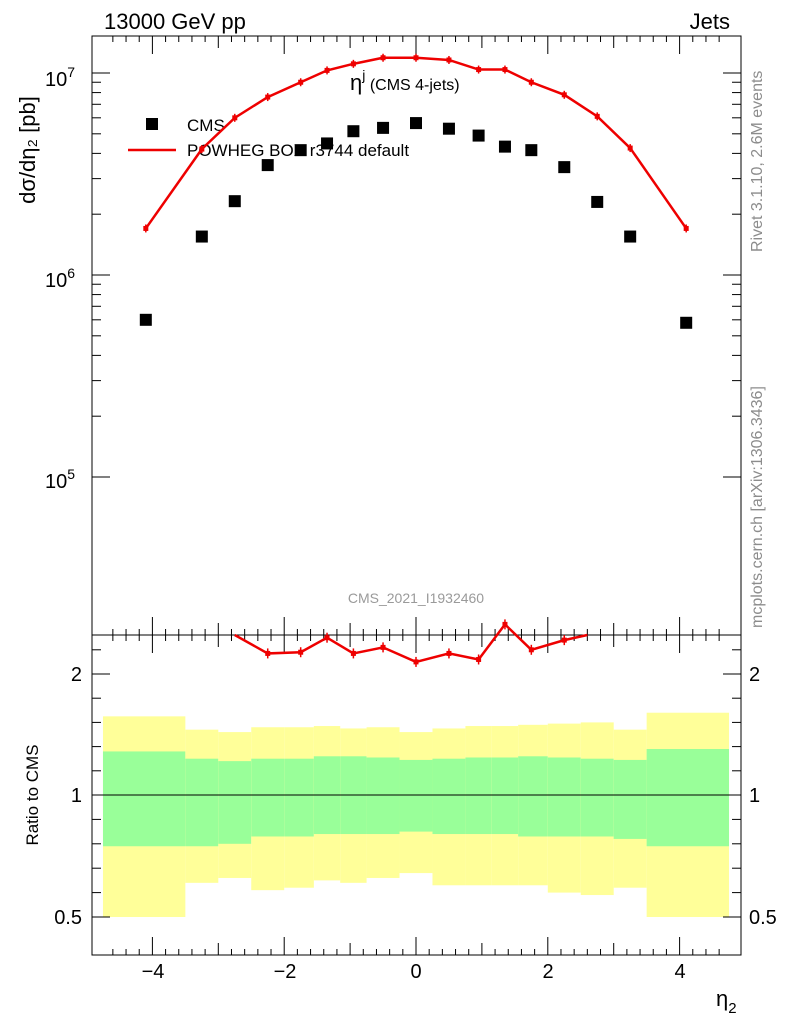 The height and width of the screenshot is (1024, 786). I want to click on ratio-tick-left-2: 2, so click(76, 675).